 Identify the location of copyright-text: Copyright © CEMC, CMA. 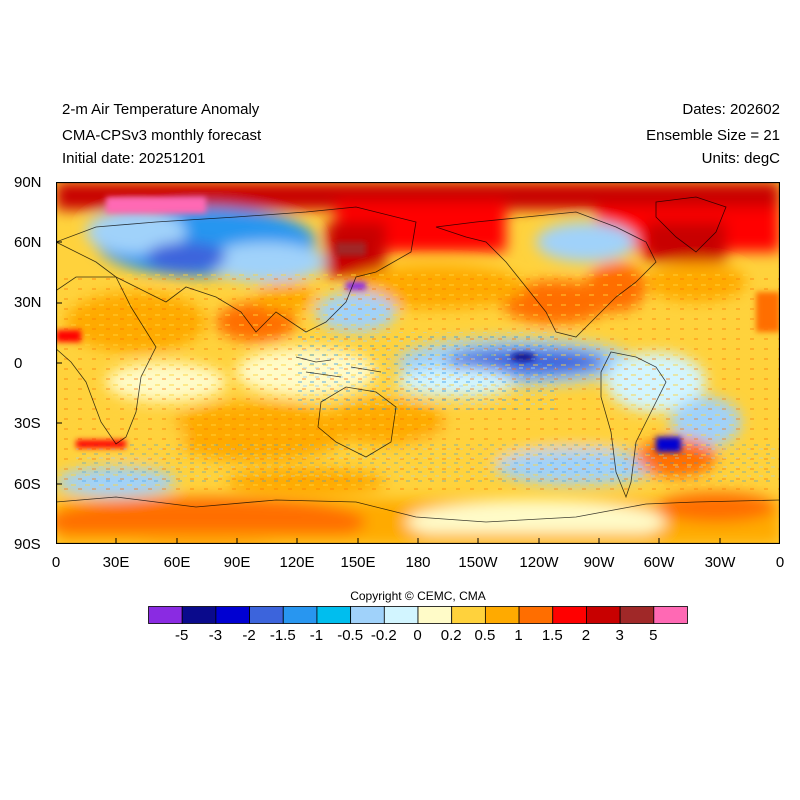
(418, 596).